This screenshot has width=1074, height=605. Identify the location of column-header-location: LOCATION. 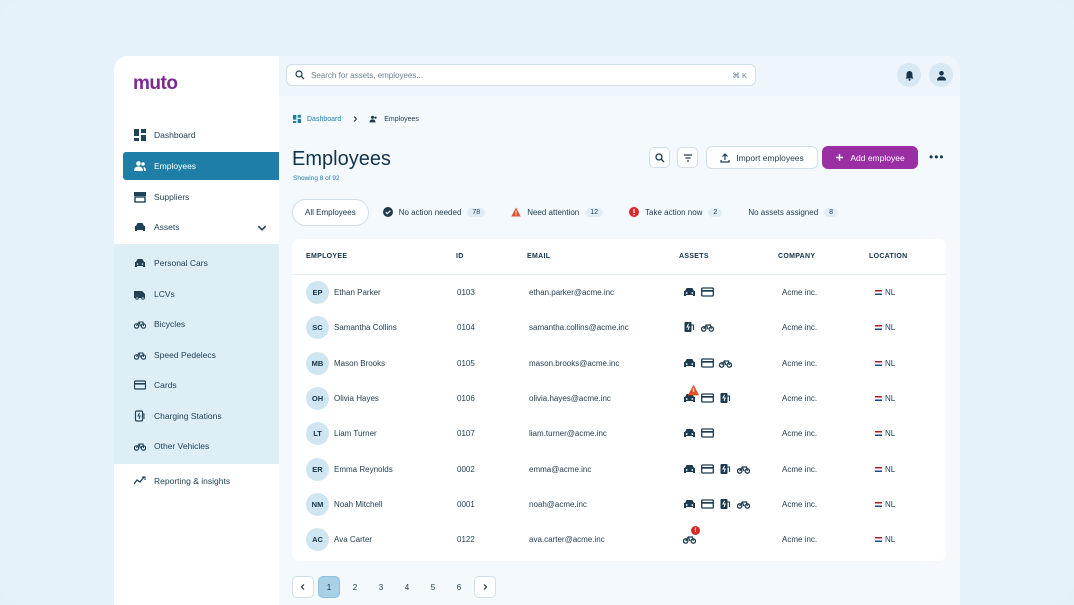
(888, 256).